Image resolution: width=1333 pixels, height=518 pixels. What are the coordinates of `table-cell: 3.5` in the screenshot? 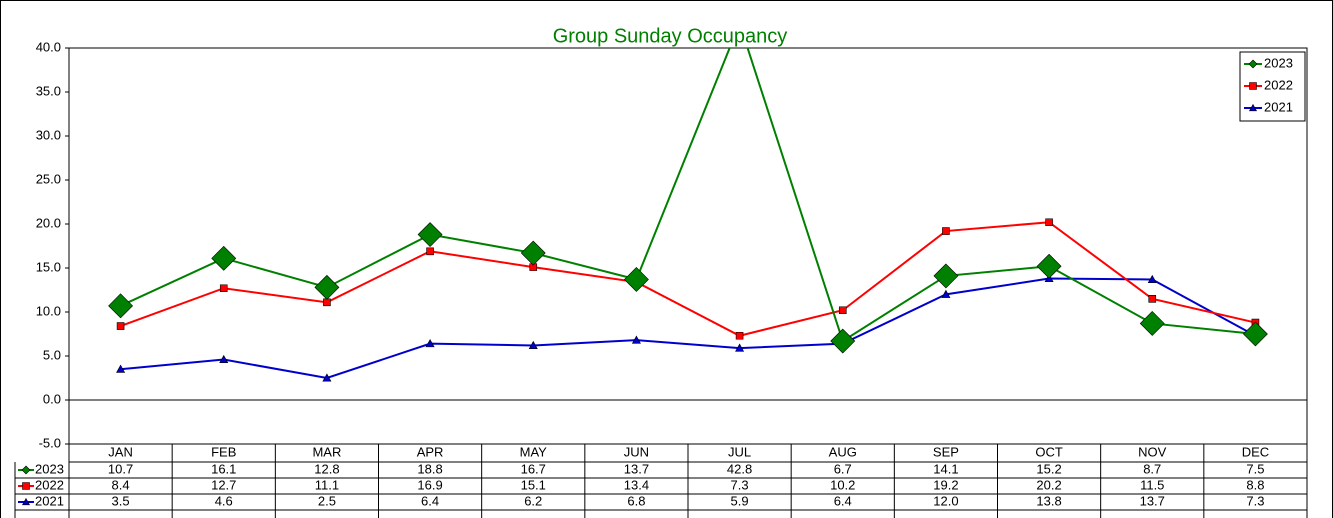 It's located at (121, 500).